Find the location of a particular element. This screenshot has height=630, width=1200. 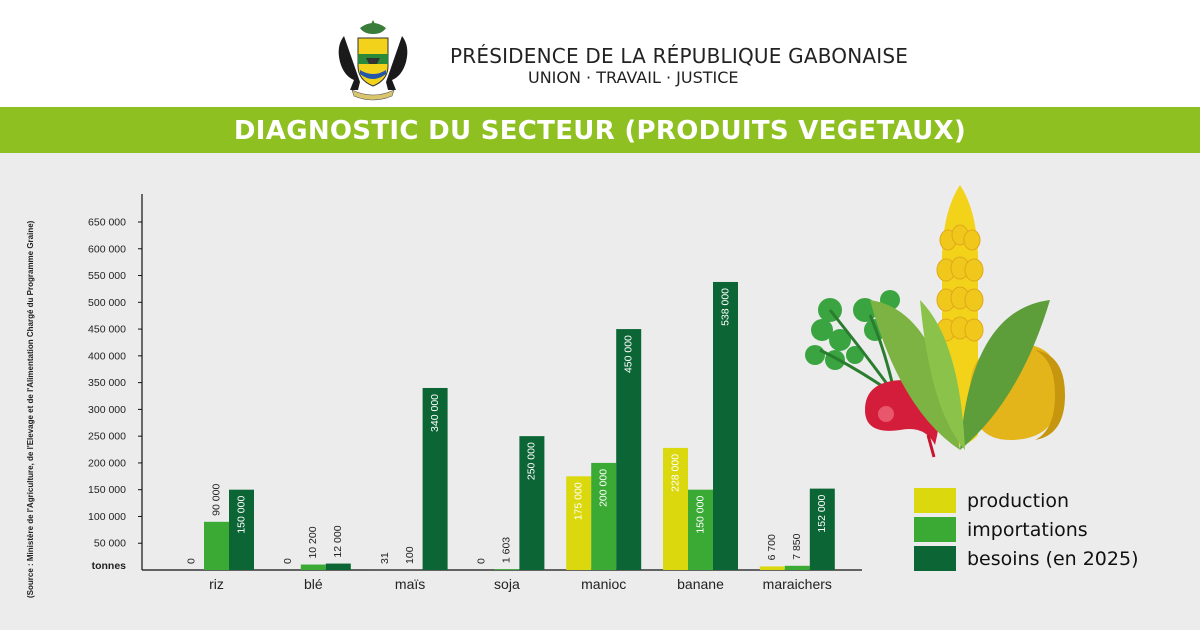

y-tick-label: 400 000 is located at coordinates (107, 356).